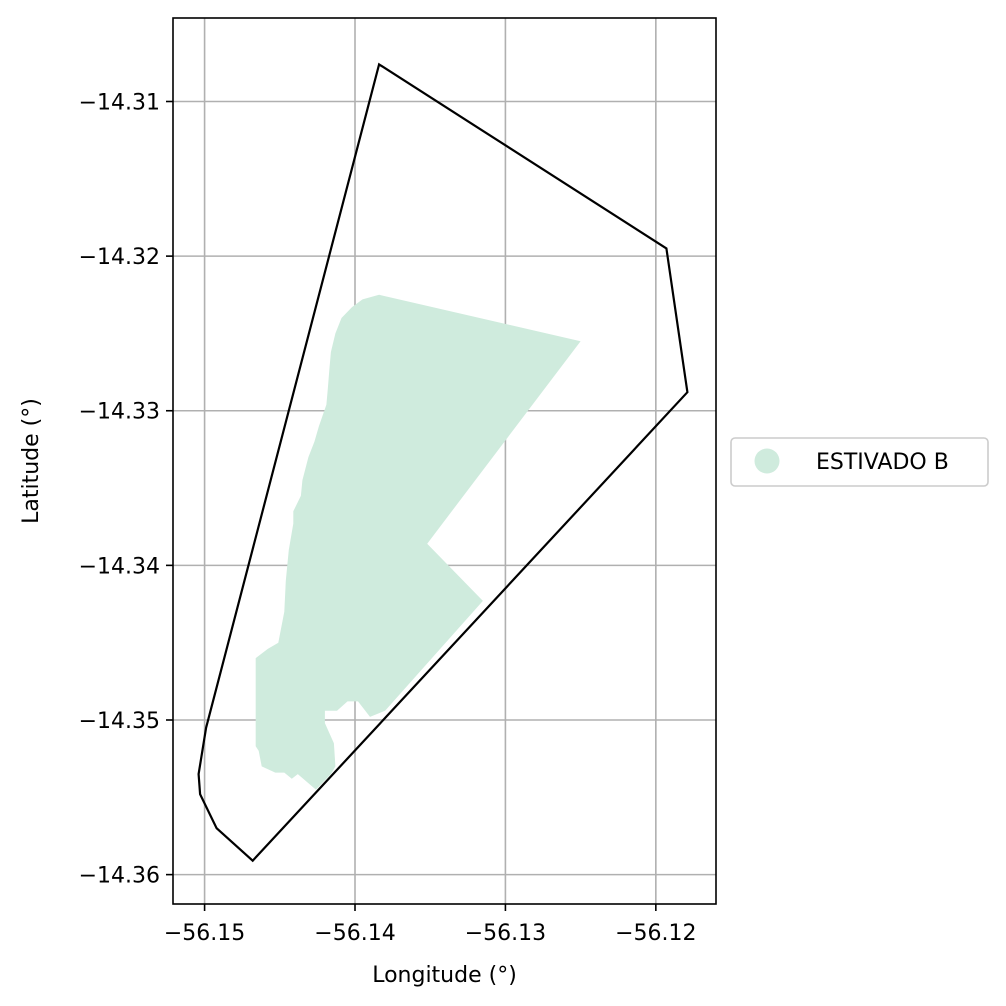 The width and height of the screenshot is (1006, 1006). What do you see at coordinates (119, 412) in the screenshot?
I see `y-tick-label: −14.33` at bounding box center [119, 412].